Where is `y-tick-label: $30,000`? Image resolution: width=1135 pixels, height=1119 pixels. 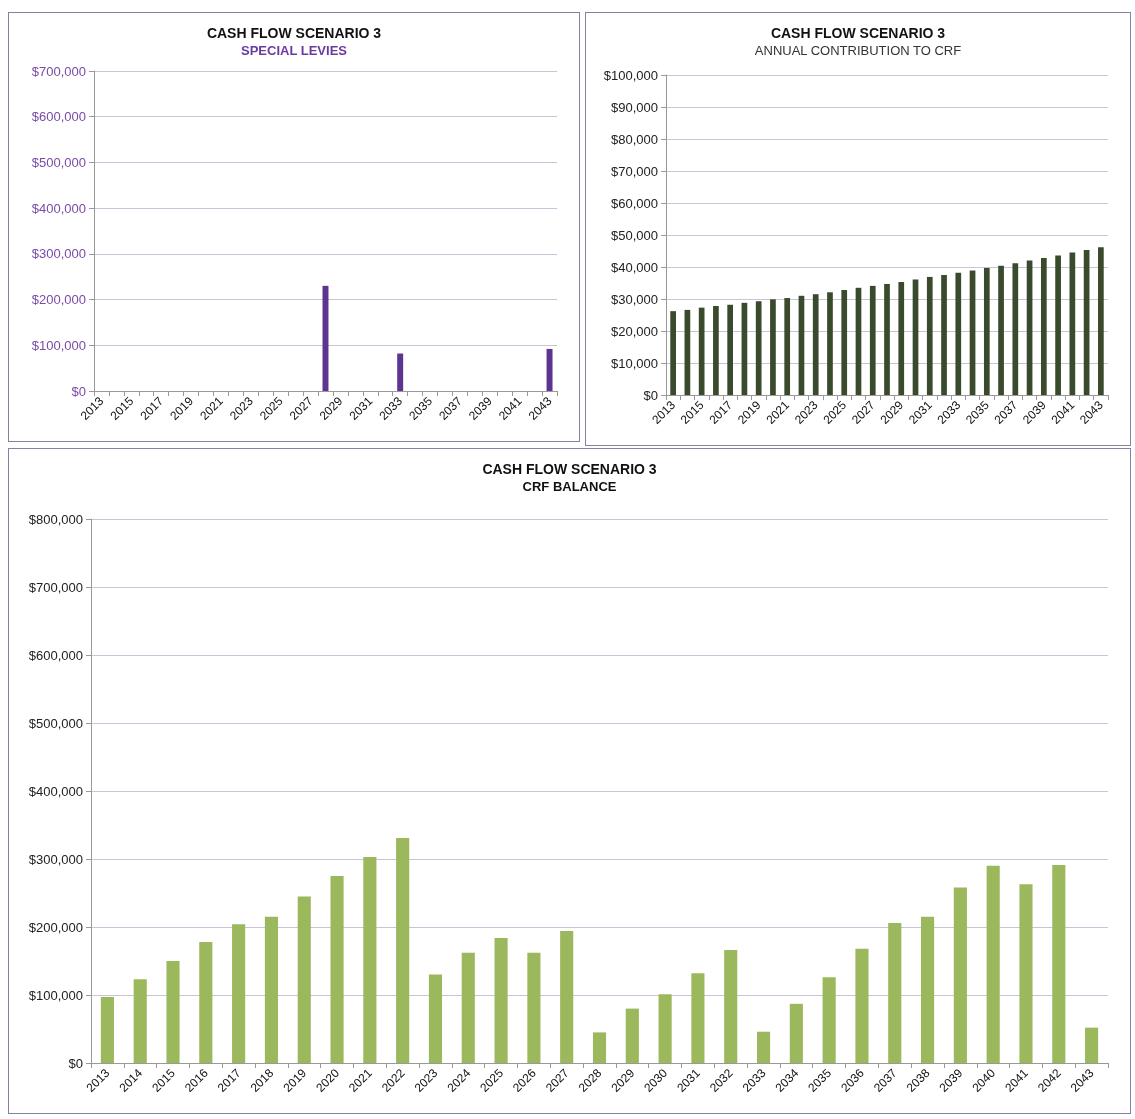
y-tick-label: $30,000 is located at coordinates (634, 299).